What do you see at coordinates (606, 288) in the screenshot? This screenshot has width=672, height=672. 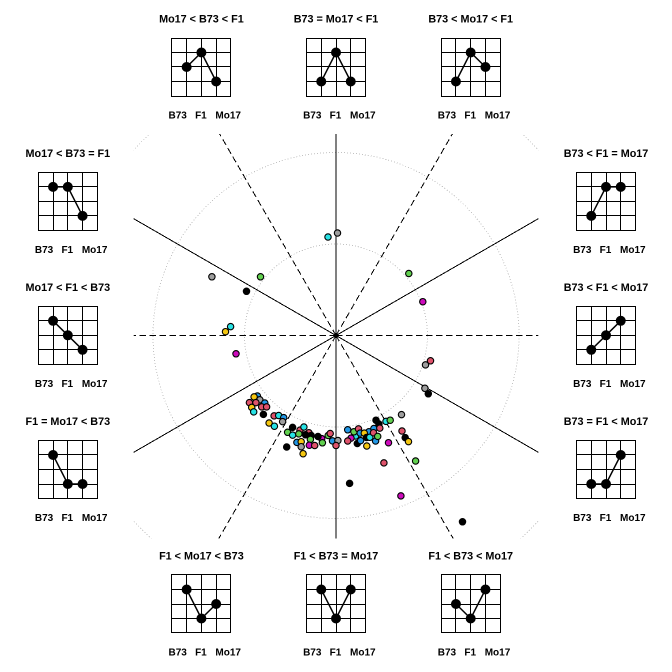 I see `svg-text: B73 < F1 < Mo17` at bounding box center [606, 288].